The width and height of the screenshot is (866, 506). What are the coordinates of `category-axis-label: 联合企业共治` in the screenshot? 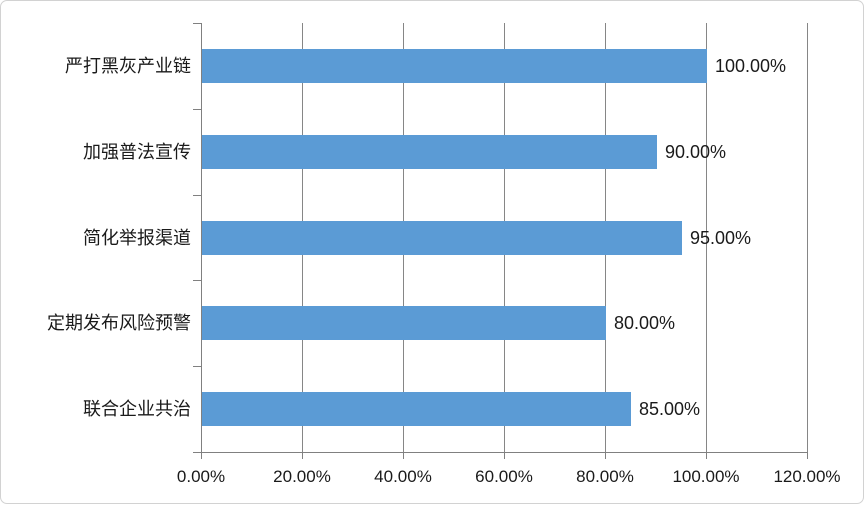 It's located at (137, 409).